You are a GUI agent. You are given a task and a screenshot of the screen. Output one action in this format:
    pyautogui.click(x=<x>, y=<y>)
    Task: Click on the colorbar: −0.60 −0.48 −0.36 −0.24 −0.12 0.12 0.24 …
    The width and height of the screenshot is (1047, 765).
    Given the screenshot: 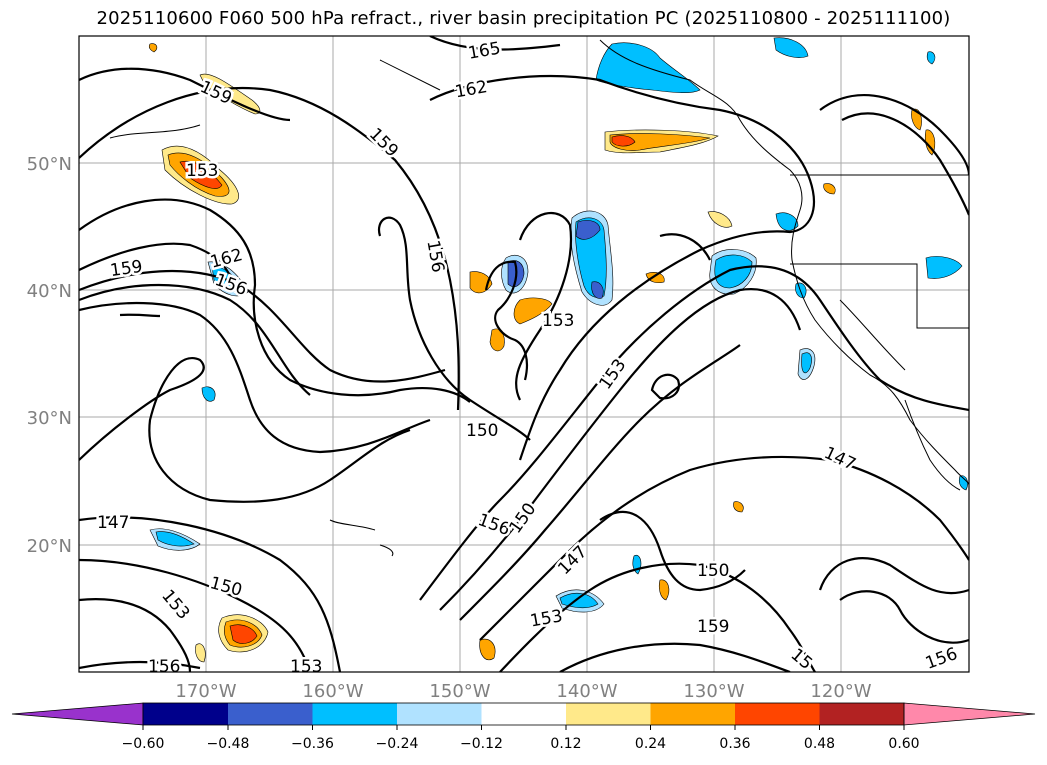 What is the action you would take?
    pyautogui.click(x=523, y=727)
    